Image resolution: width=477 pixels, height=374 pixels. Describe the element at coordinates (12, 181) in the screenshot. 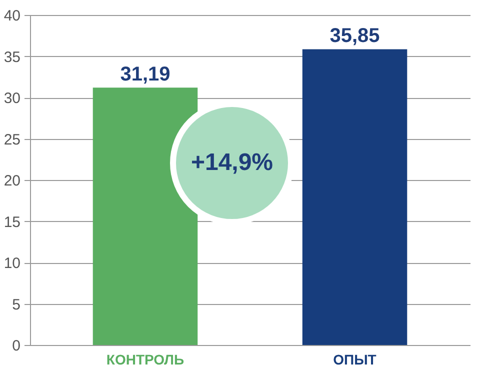

I see `y-tick-label: 20` at that location.